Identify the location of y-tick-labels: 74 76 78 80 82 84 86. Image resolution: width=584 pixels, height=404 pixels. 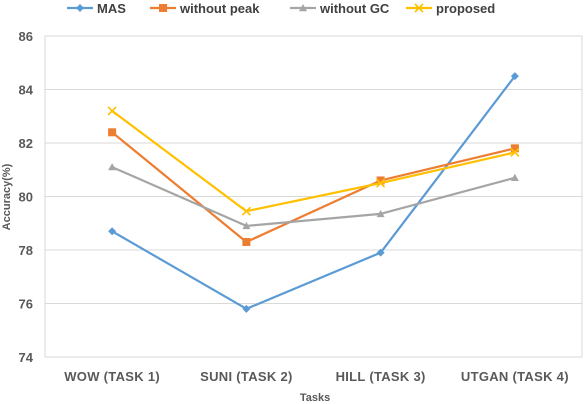
(26, 197).